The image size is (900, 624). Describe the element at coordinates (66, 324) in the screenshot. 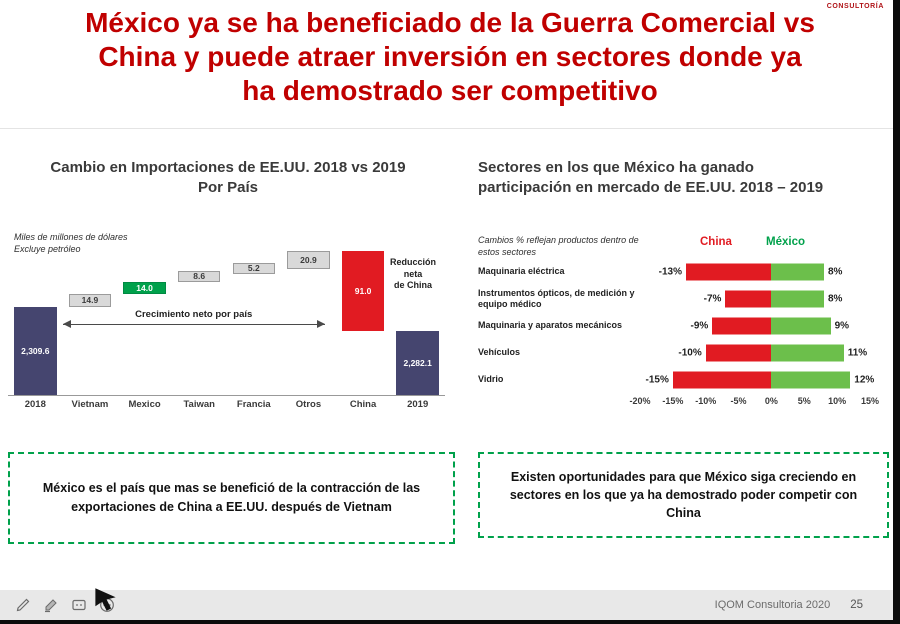

I see `arrowhead-left-icon` at that location.